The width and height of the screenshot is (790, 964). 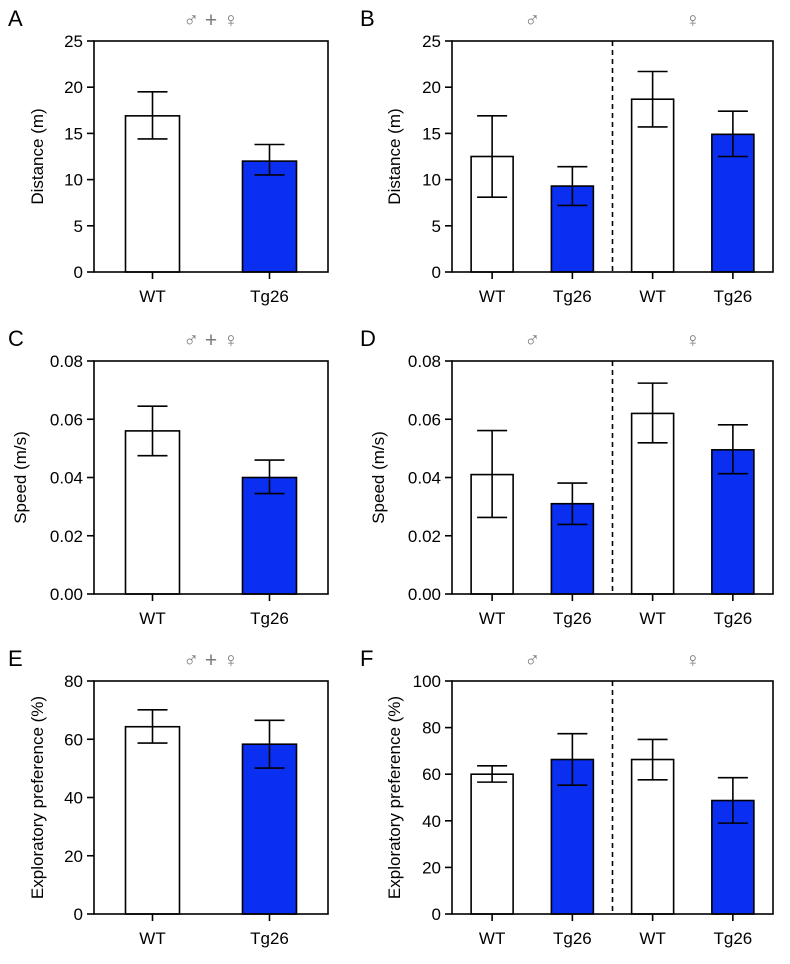 I want to click on panel-letter: F, so click(x=366, y=658).